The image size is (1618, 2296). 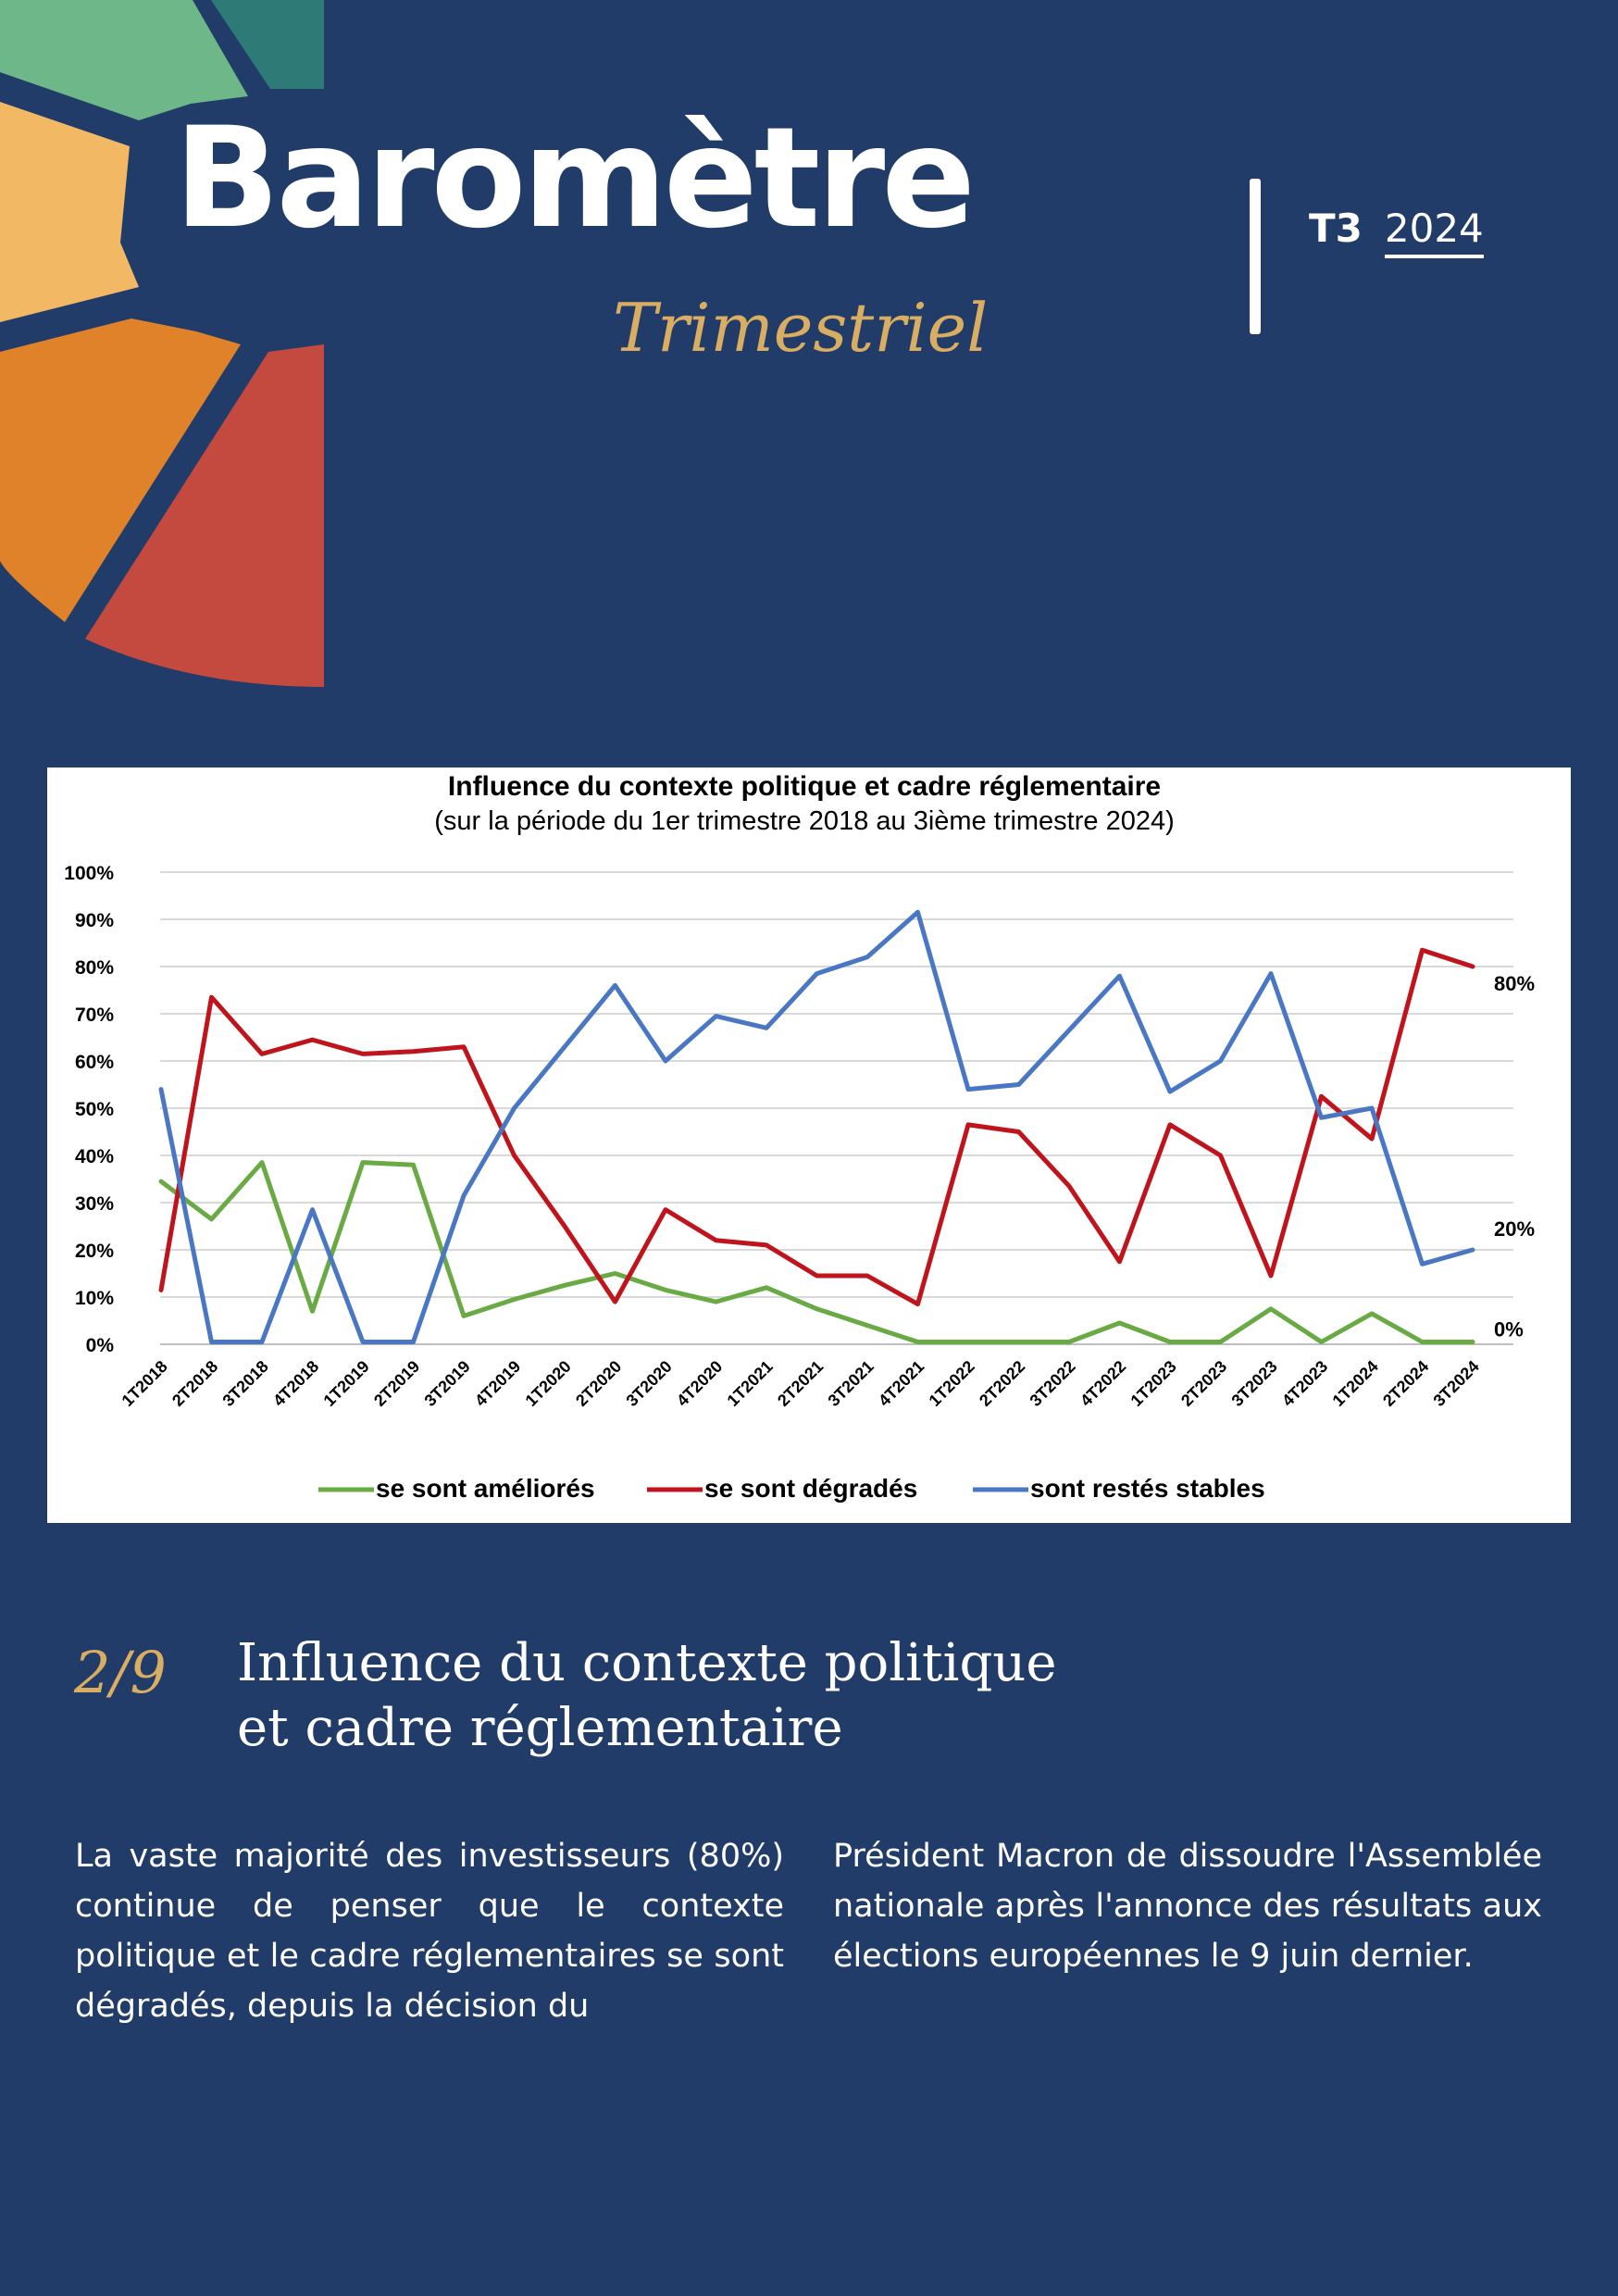 What do you see at coordinates (497, 1383) in the screenshot?
I see `x-tick-label: 4T2019` at bounding box center [497, 1383].